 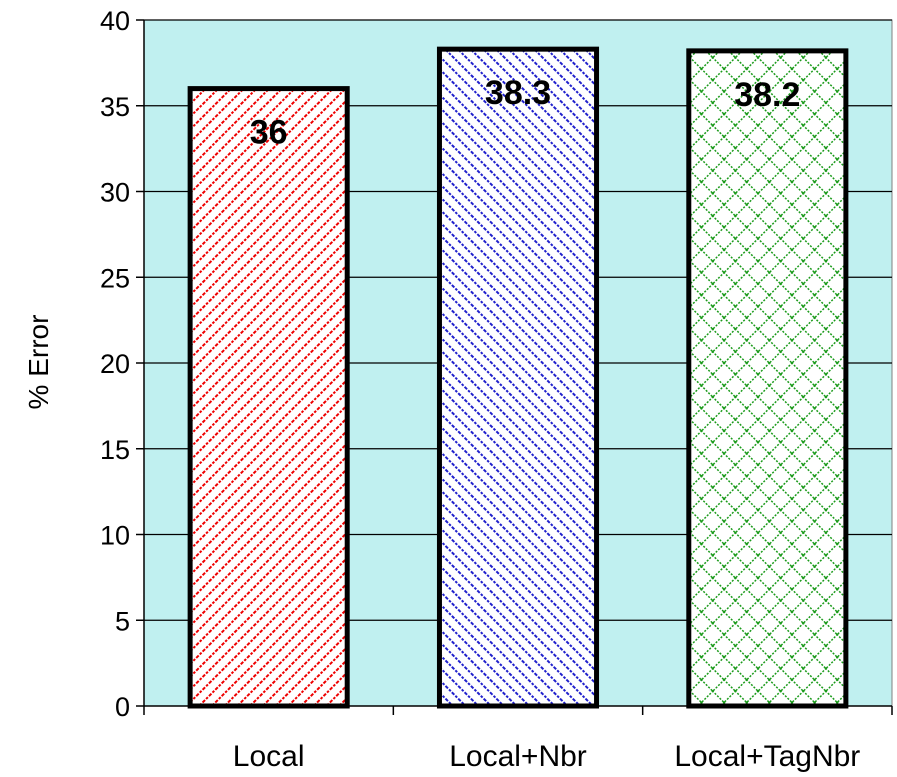 What do you see at coordinates (767, 378) in the screenshot?
I see `bar-local-tagnbr` at bounding box center [767, 378].